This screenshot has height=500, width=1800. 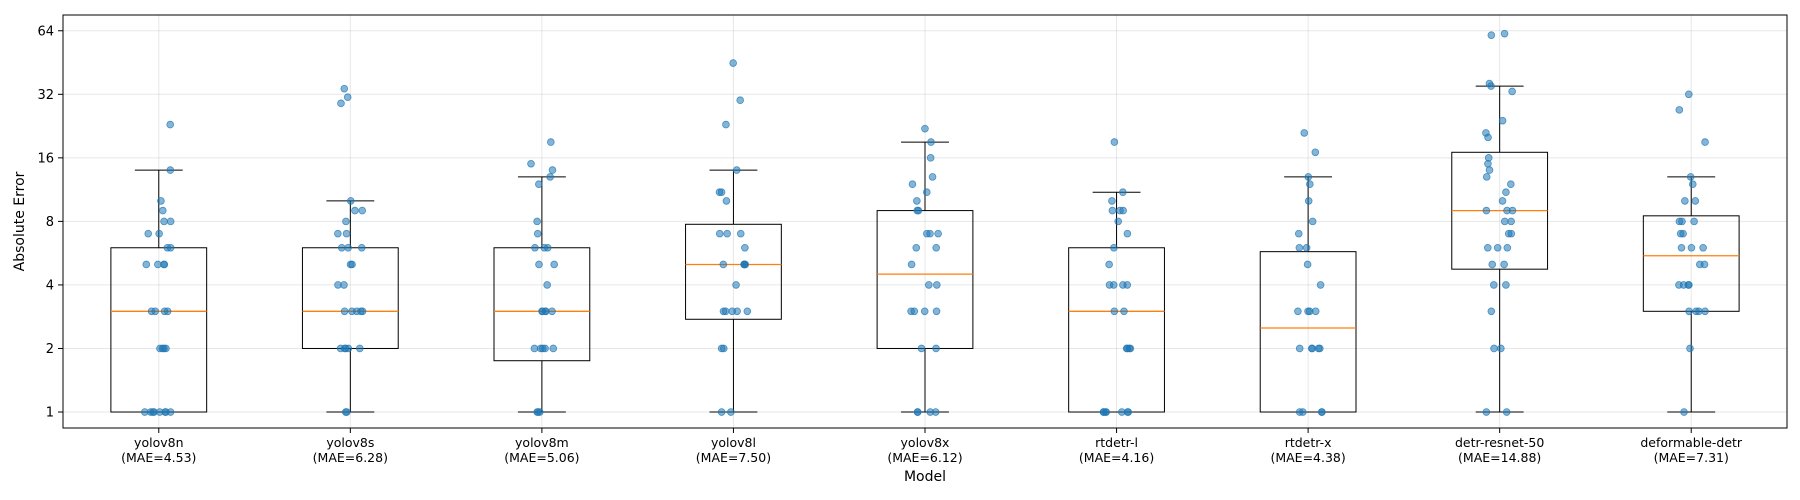 What do you see at coordinates (733, 457) in the screenshot?
I see `x-tick-mae-label: (MAE=7.50)` at bounding box center [733, 457].